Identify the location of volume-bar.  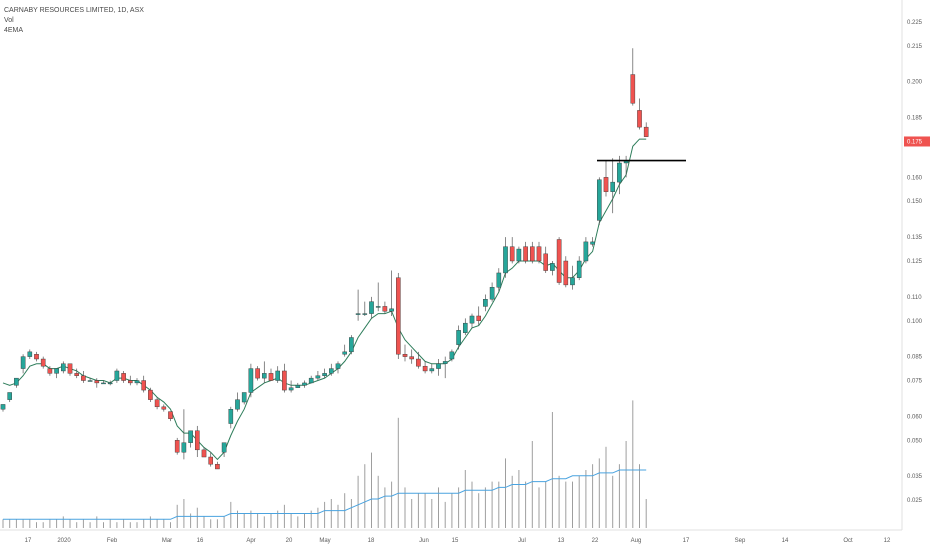
(445, 514).